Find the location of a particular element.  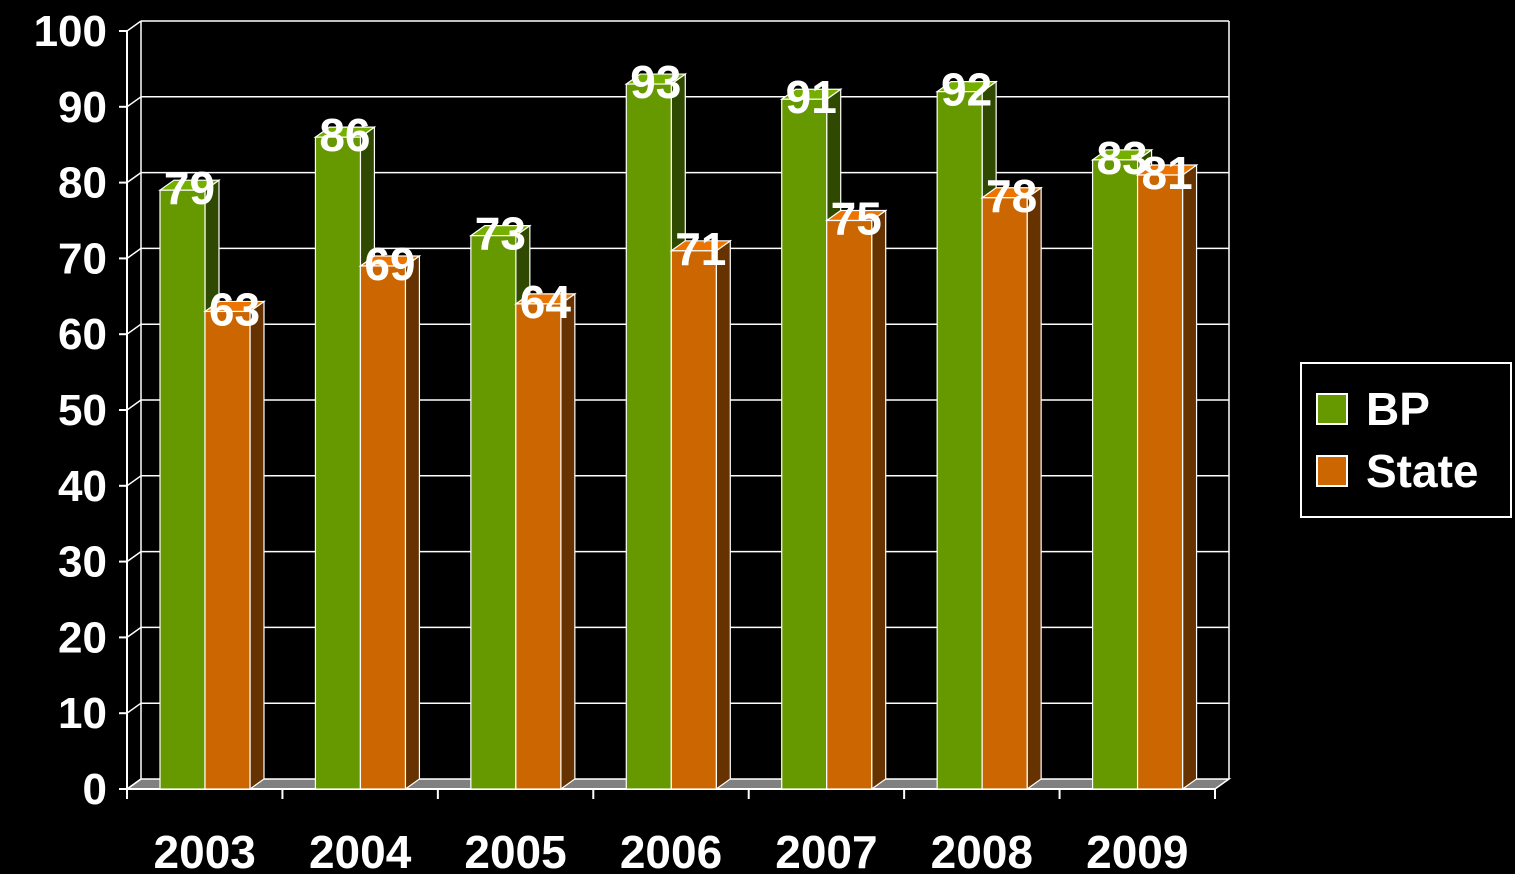

y-tick-label: 50 is located at coordinates (82, 410).